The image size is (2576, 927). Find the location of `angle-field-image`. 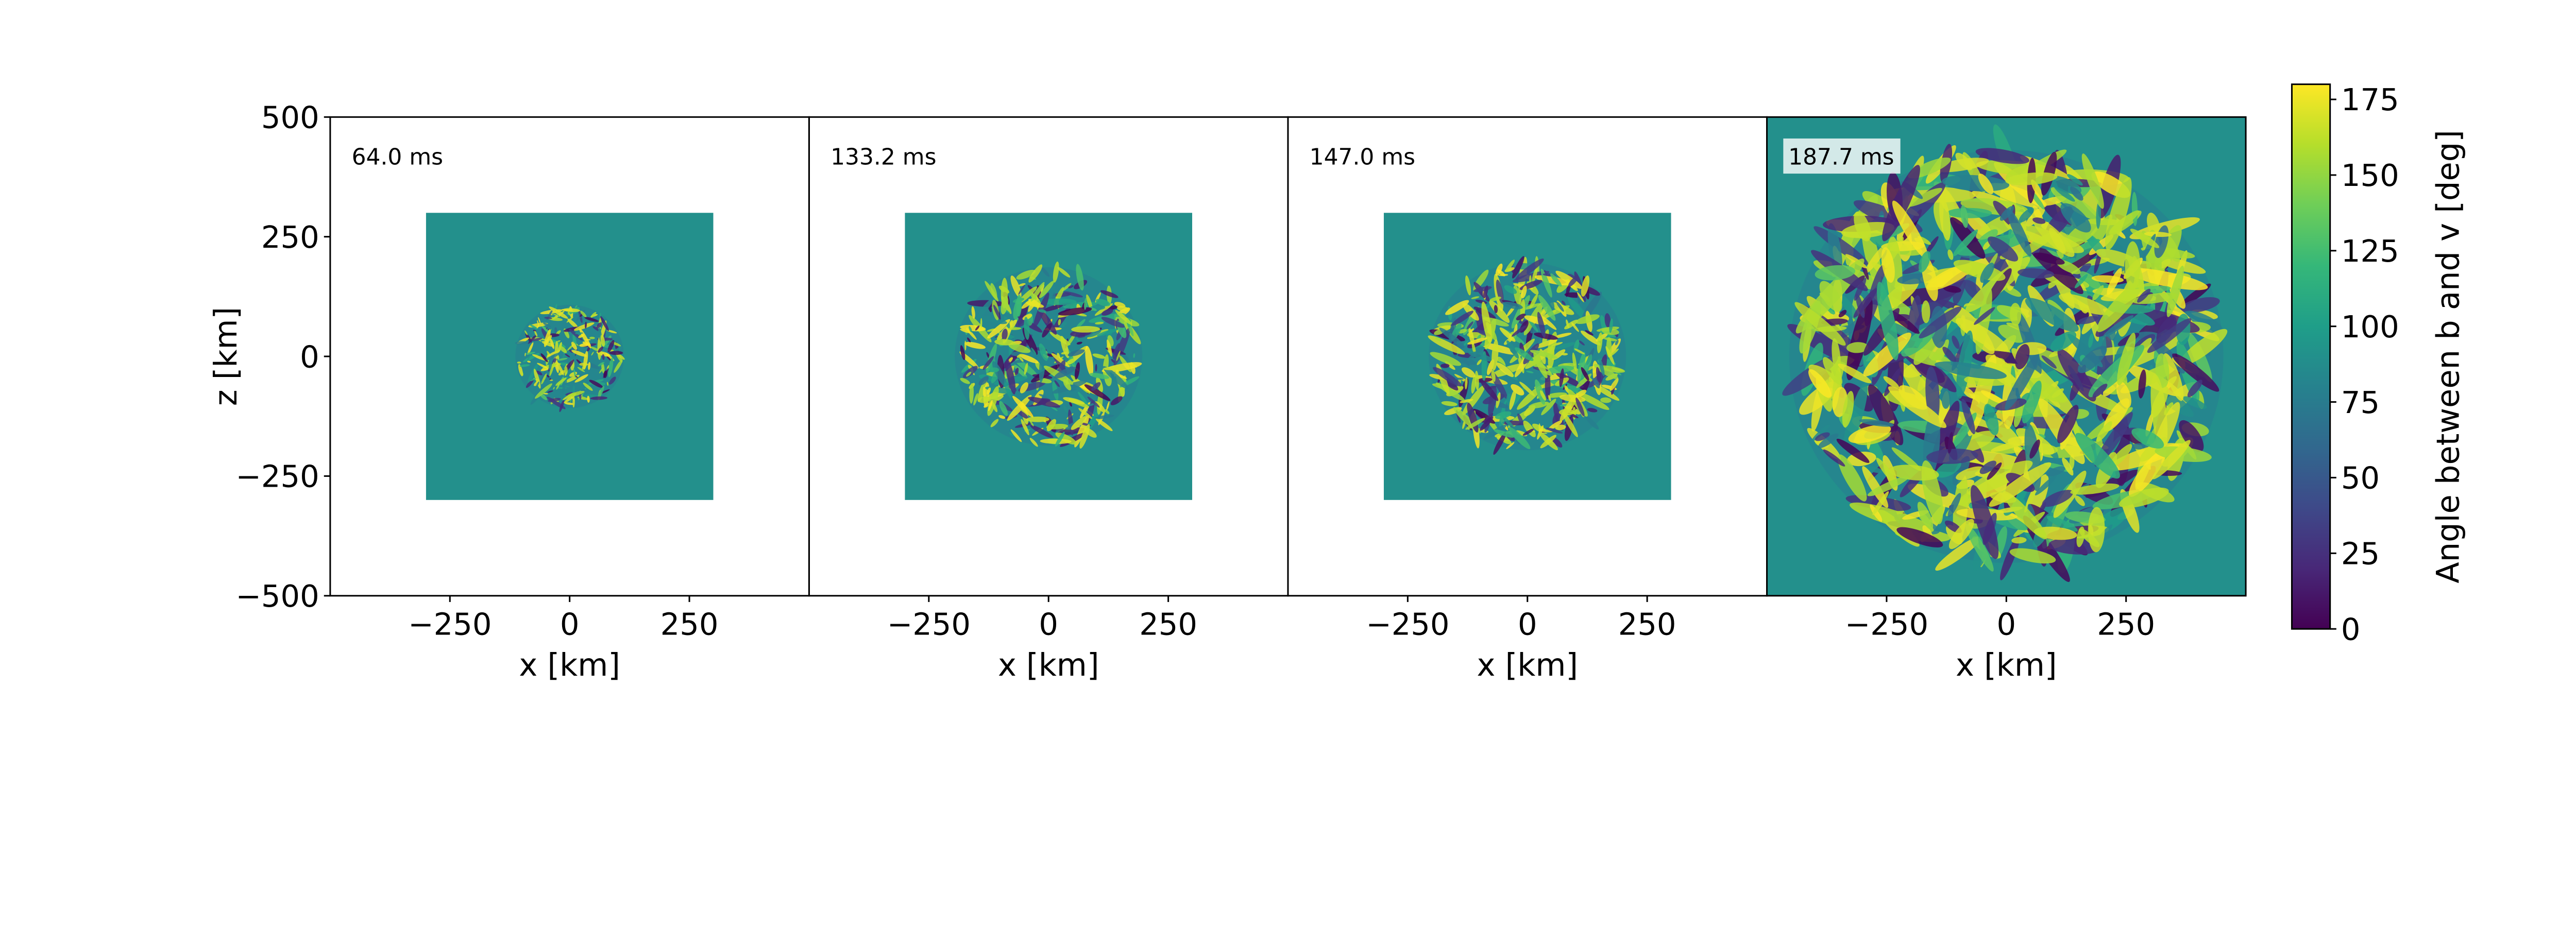

angle-field-image is located at coordinates (1049, 356).